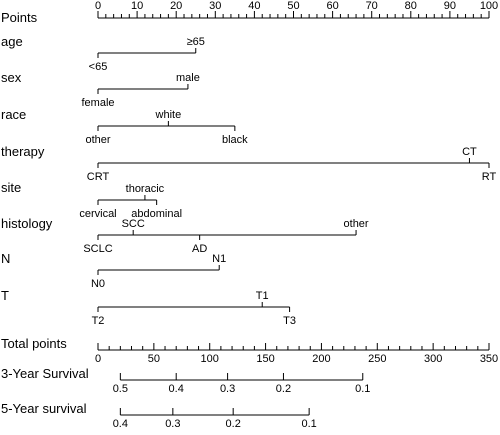 This screenshot has width=500, height=435. What do you see at coordinates (98, 359) in the screenshot?
I see `total-tick-label: 0` at bounding box center [98, 359].